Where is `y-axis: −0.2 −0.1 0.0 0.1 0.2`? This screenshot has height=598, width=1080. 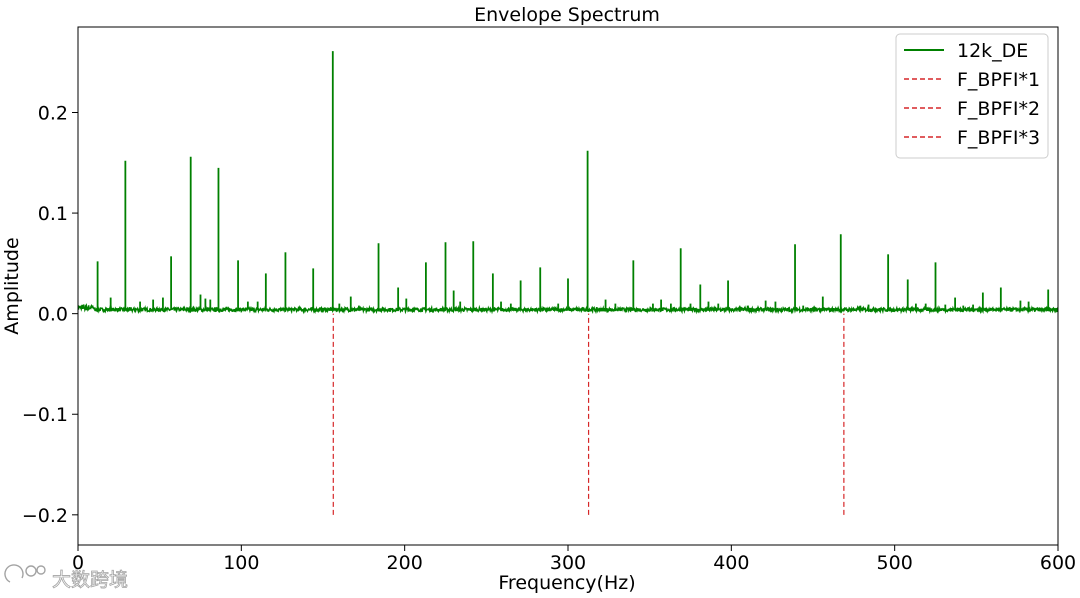
y-axis: −0.2 −0.1 0.0 0.1 0.2 is located at coordinates (50, 314).